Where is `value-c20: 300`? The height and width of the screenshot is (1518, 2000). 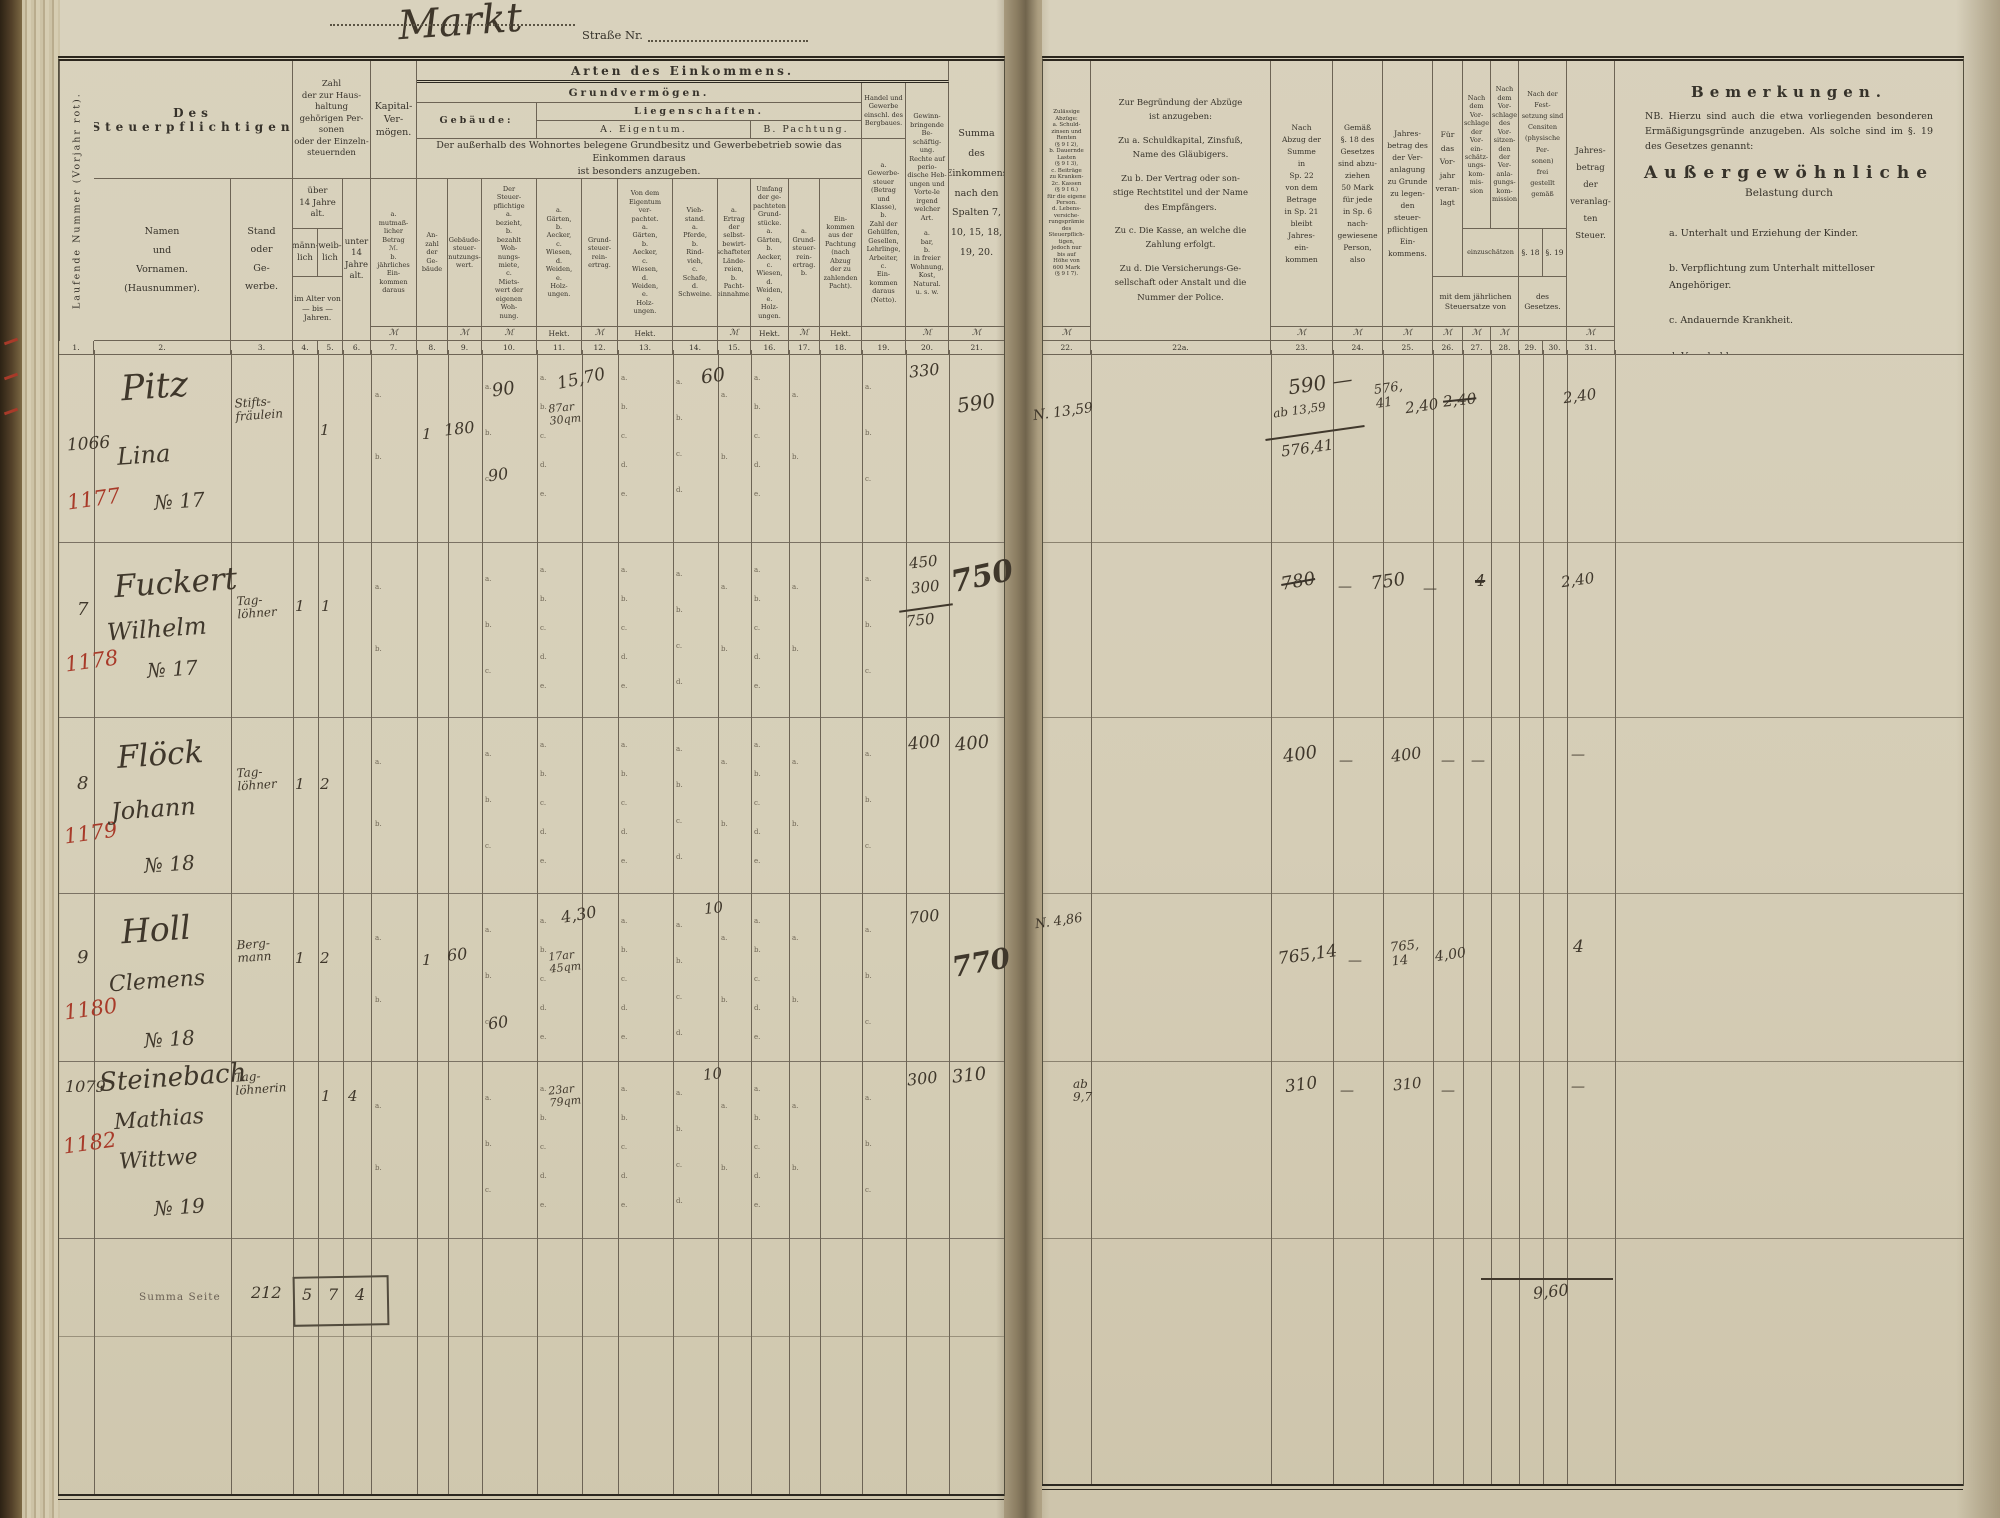
value-c20: 300 is located at coordinates (922, 1078).